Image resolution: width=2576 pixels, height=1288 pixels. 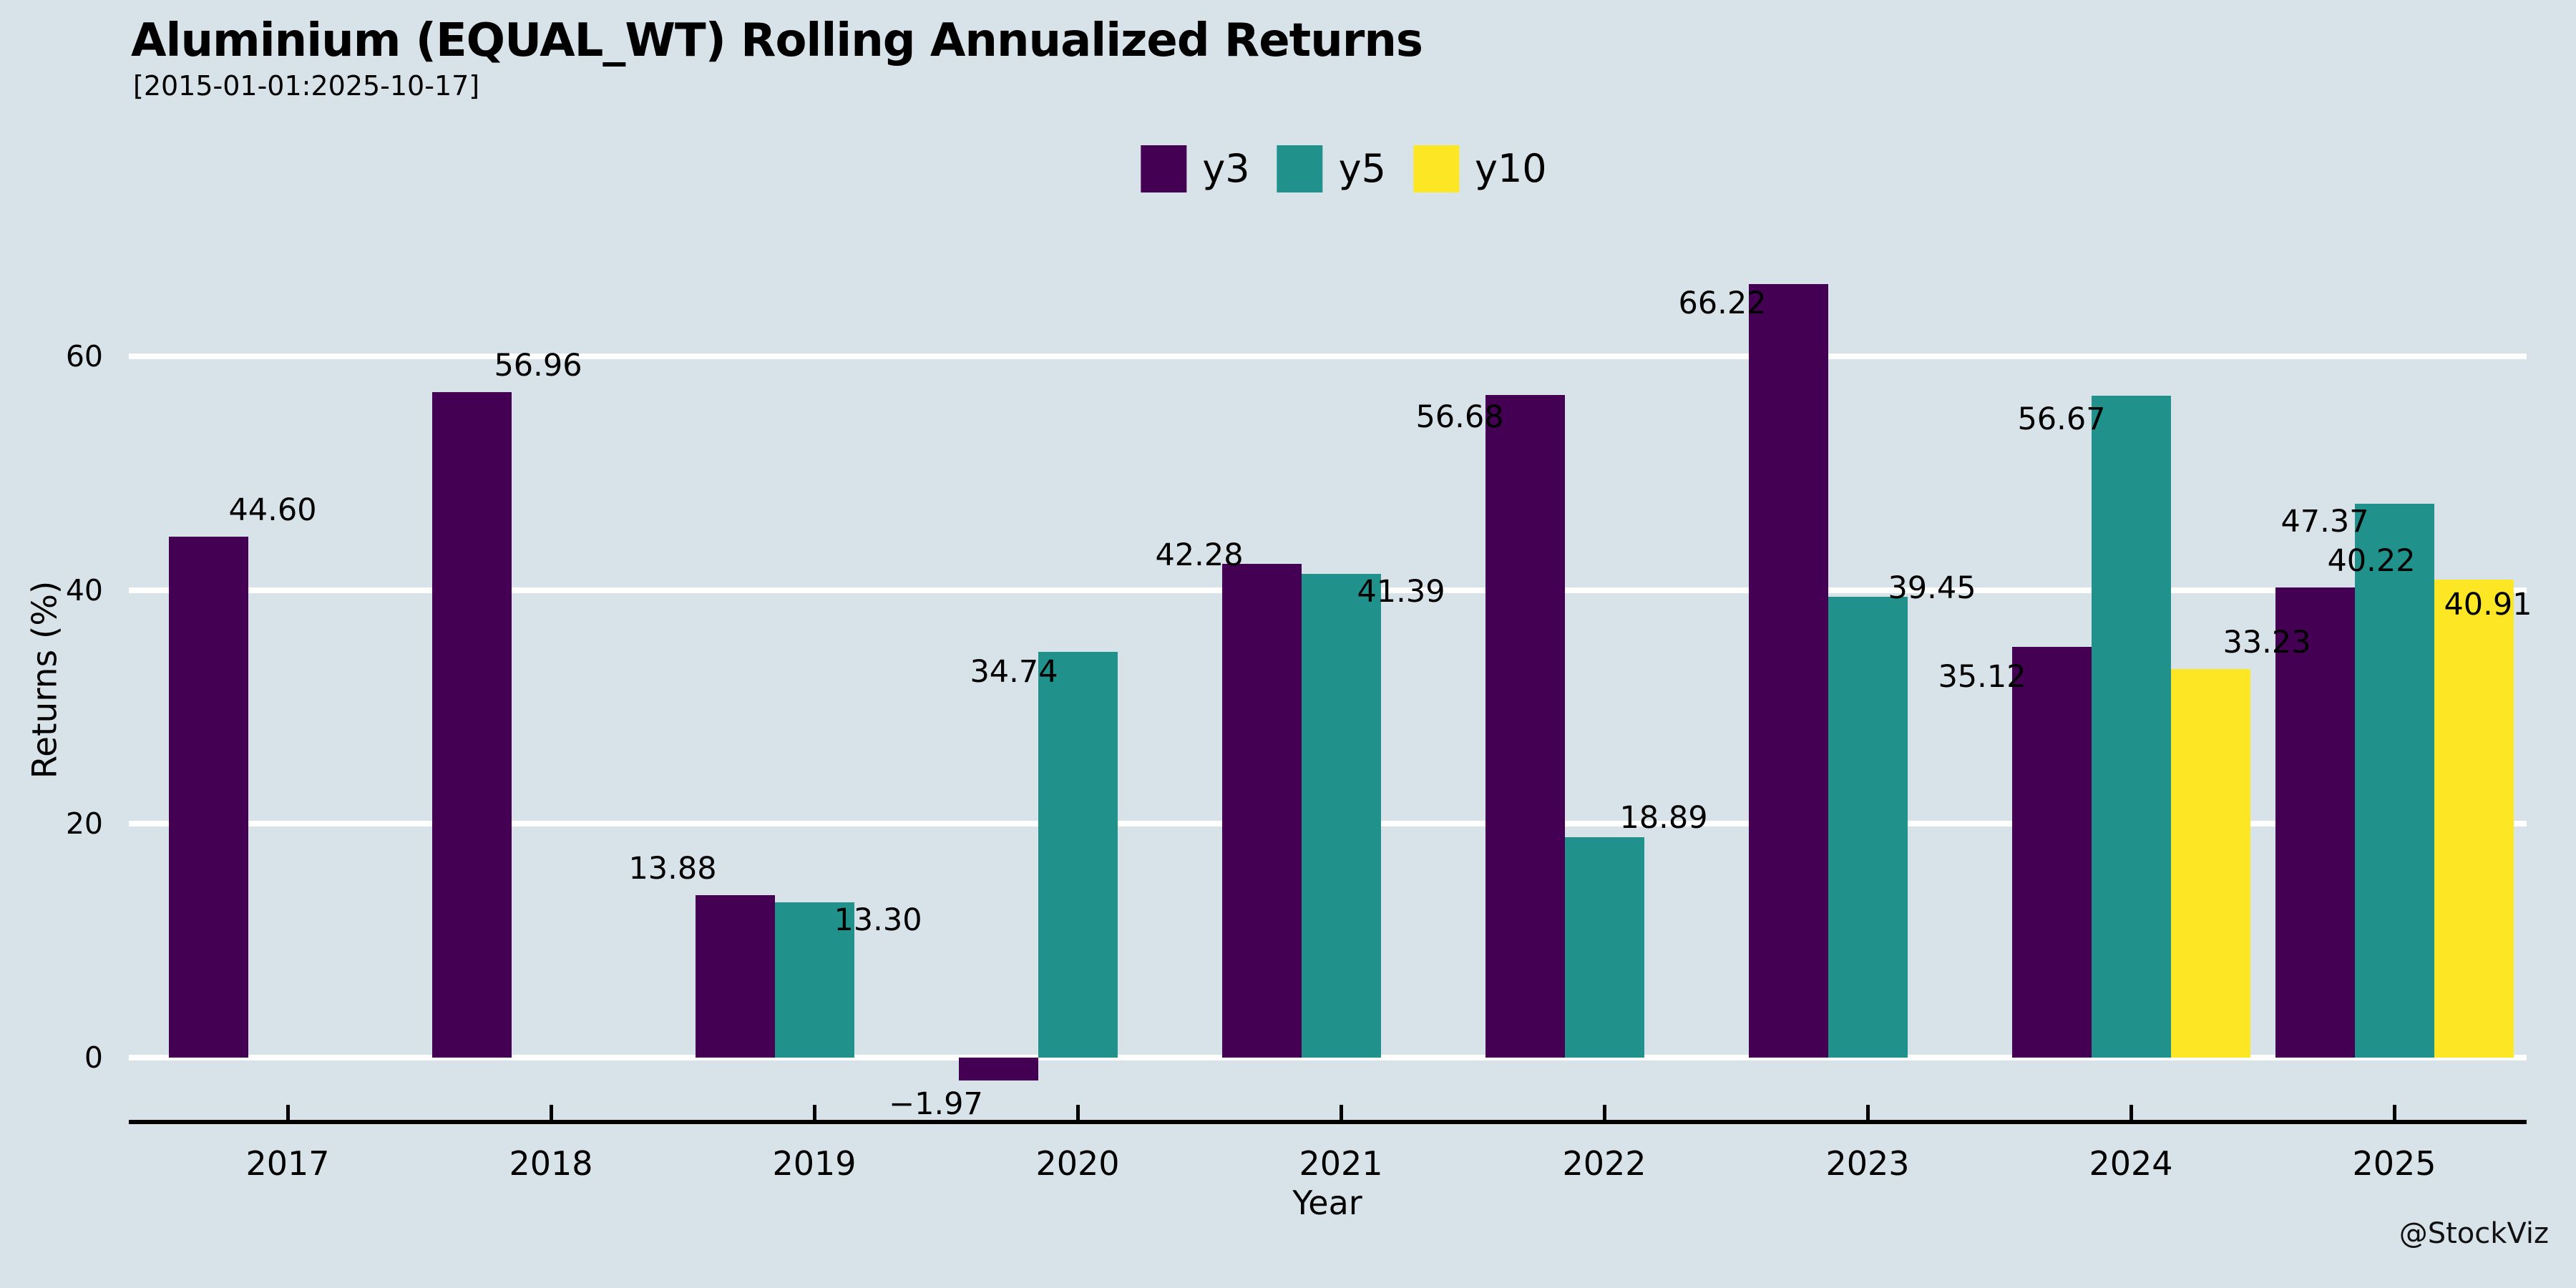 What do you see at coordinates (1982, 677) in the screenshot?
I see `value-label-2024-y3: 35.12` at bounding box center [1982, 677].